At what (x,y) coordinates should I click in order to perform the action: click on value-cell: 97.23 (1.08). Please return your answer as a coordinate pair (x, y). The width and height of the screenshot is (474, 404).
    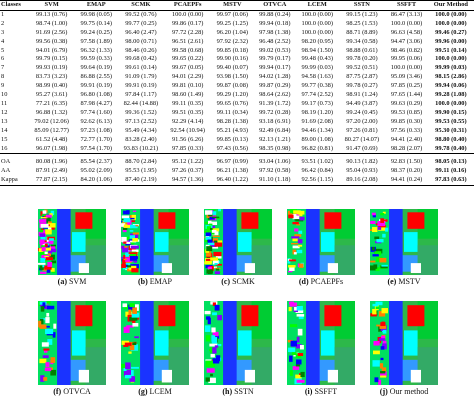
    Looking at the image, I should click on (96, 130).